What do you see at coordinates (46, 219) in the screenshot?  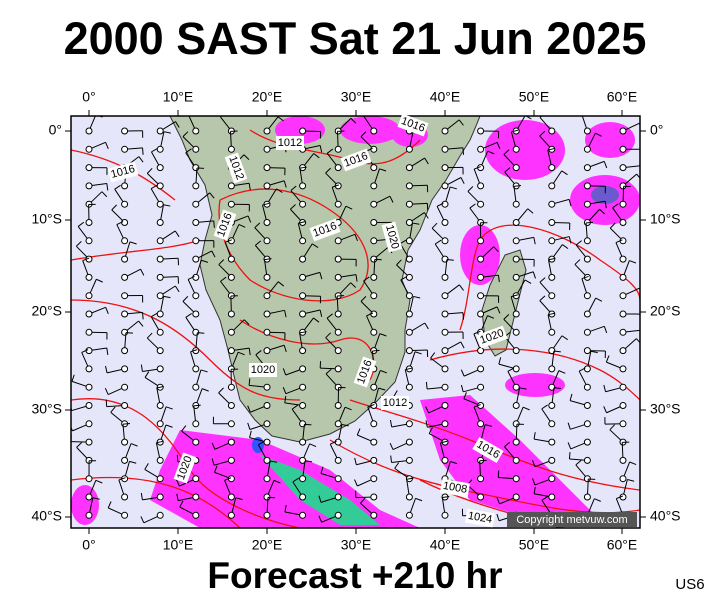 I see `lat-label: 10°S` at bounding box center [46, 219].